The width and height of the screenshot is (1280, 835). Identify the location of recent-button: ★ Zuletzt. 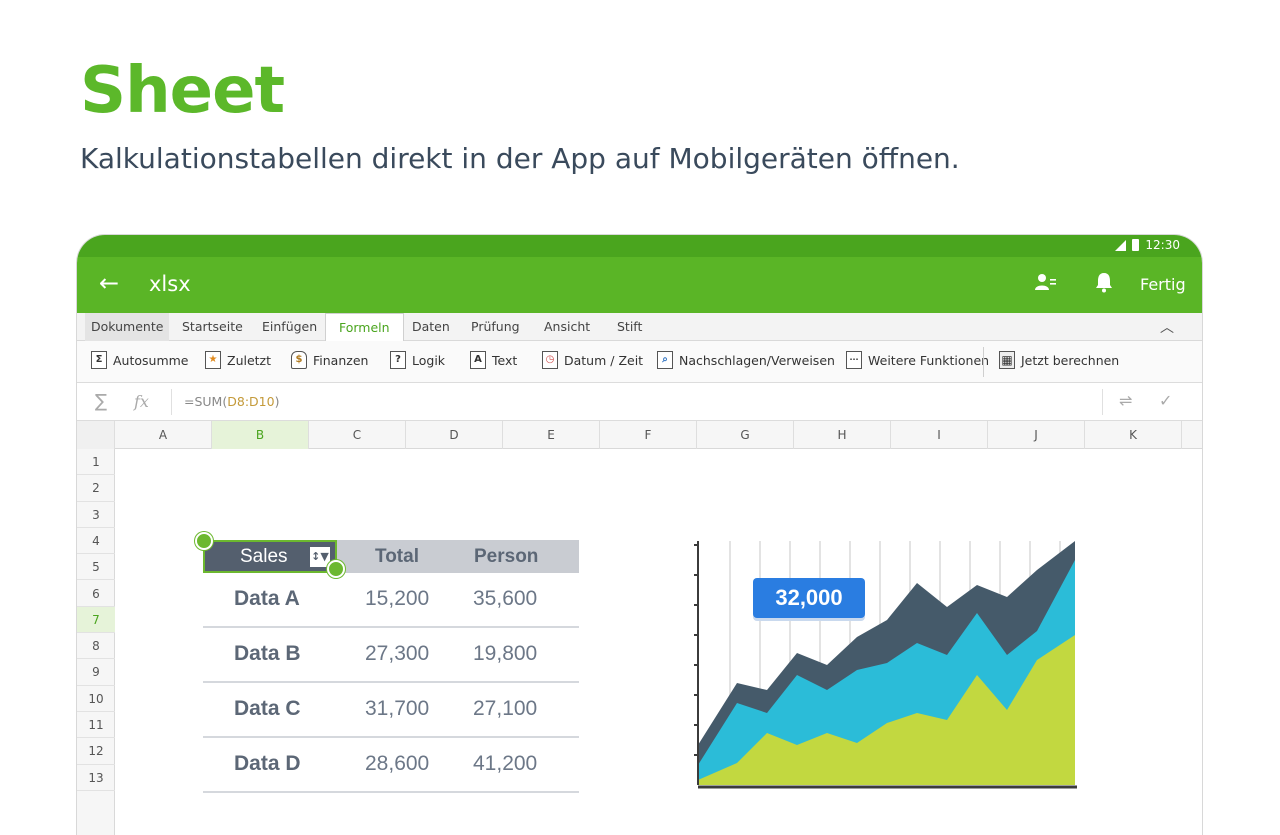
(238, 360).